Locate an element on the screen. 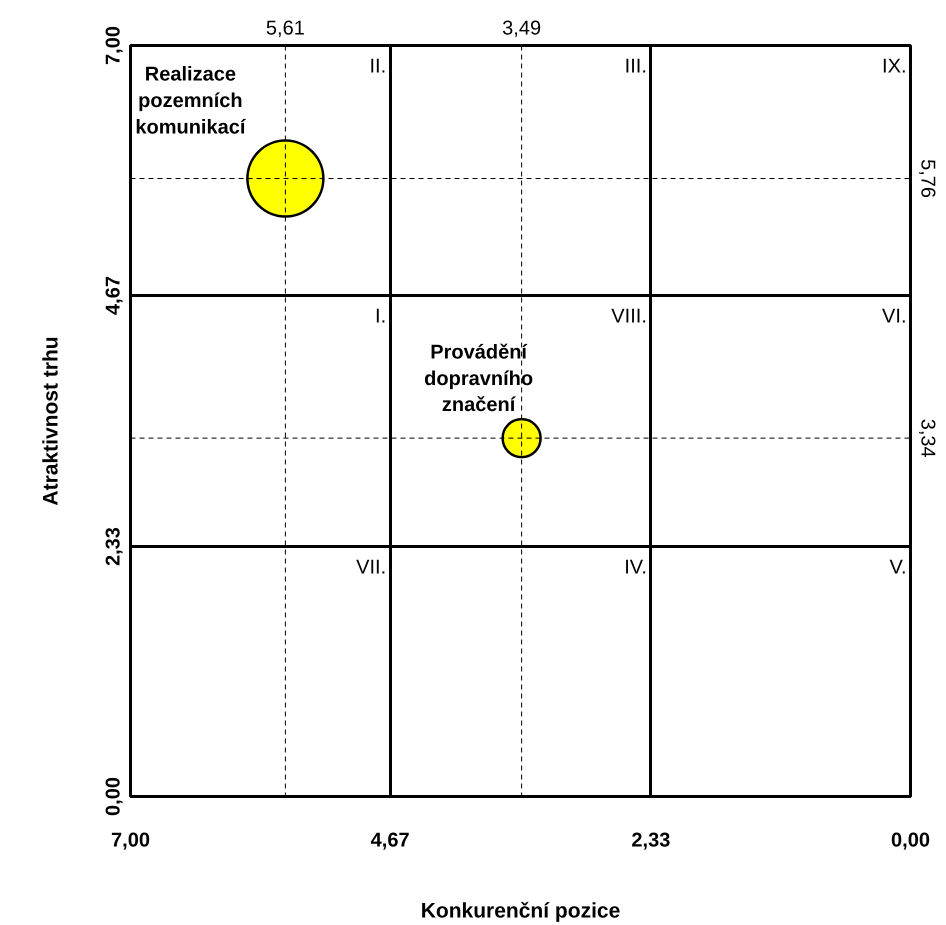 This screenshot has height=925, width=946. annotation: VI. is located at coordinates (894, 316).